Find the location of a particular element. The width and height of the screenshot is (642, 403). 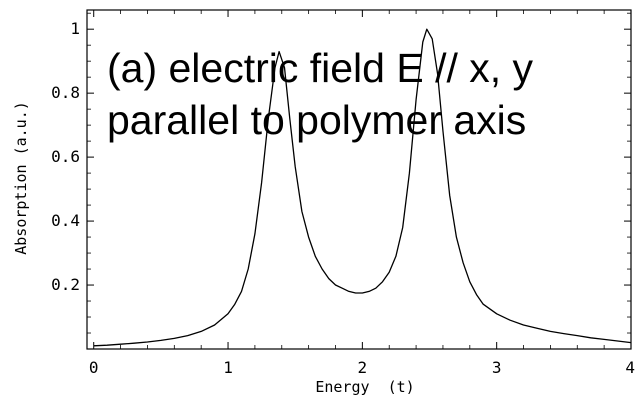

x-tick-label: 2 is located at coordinates (363, 367).